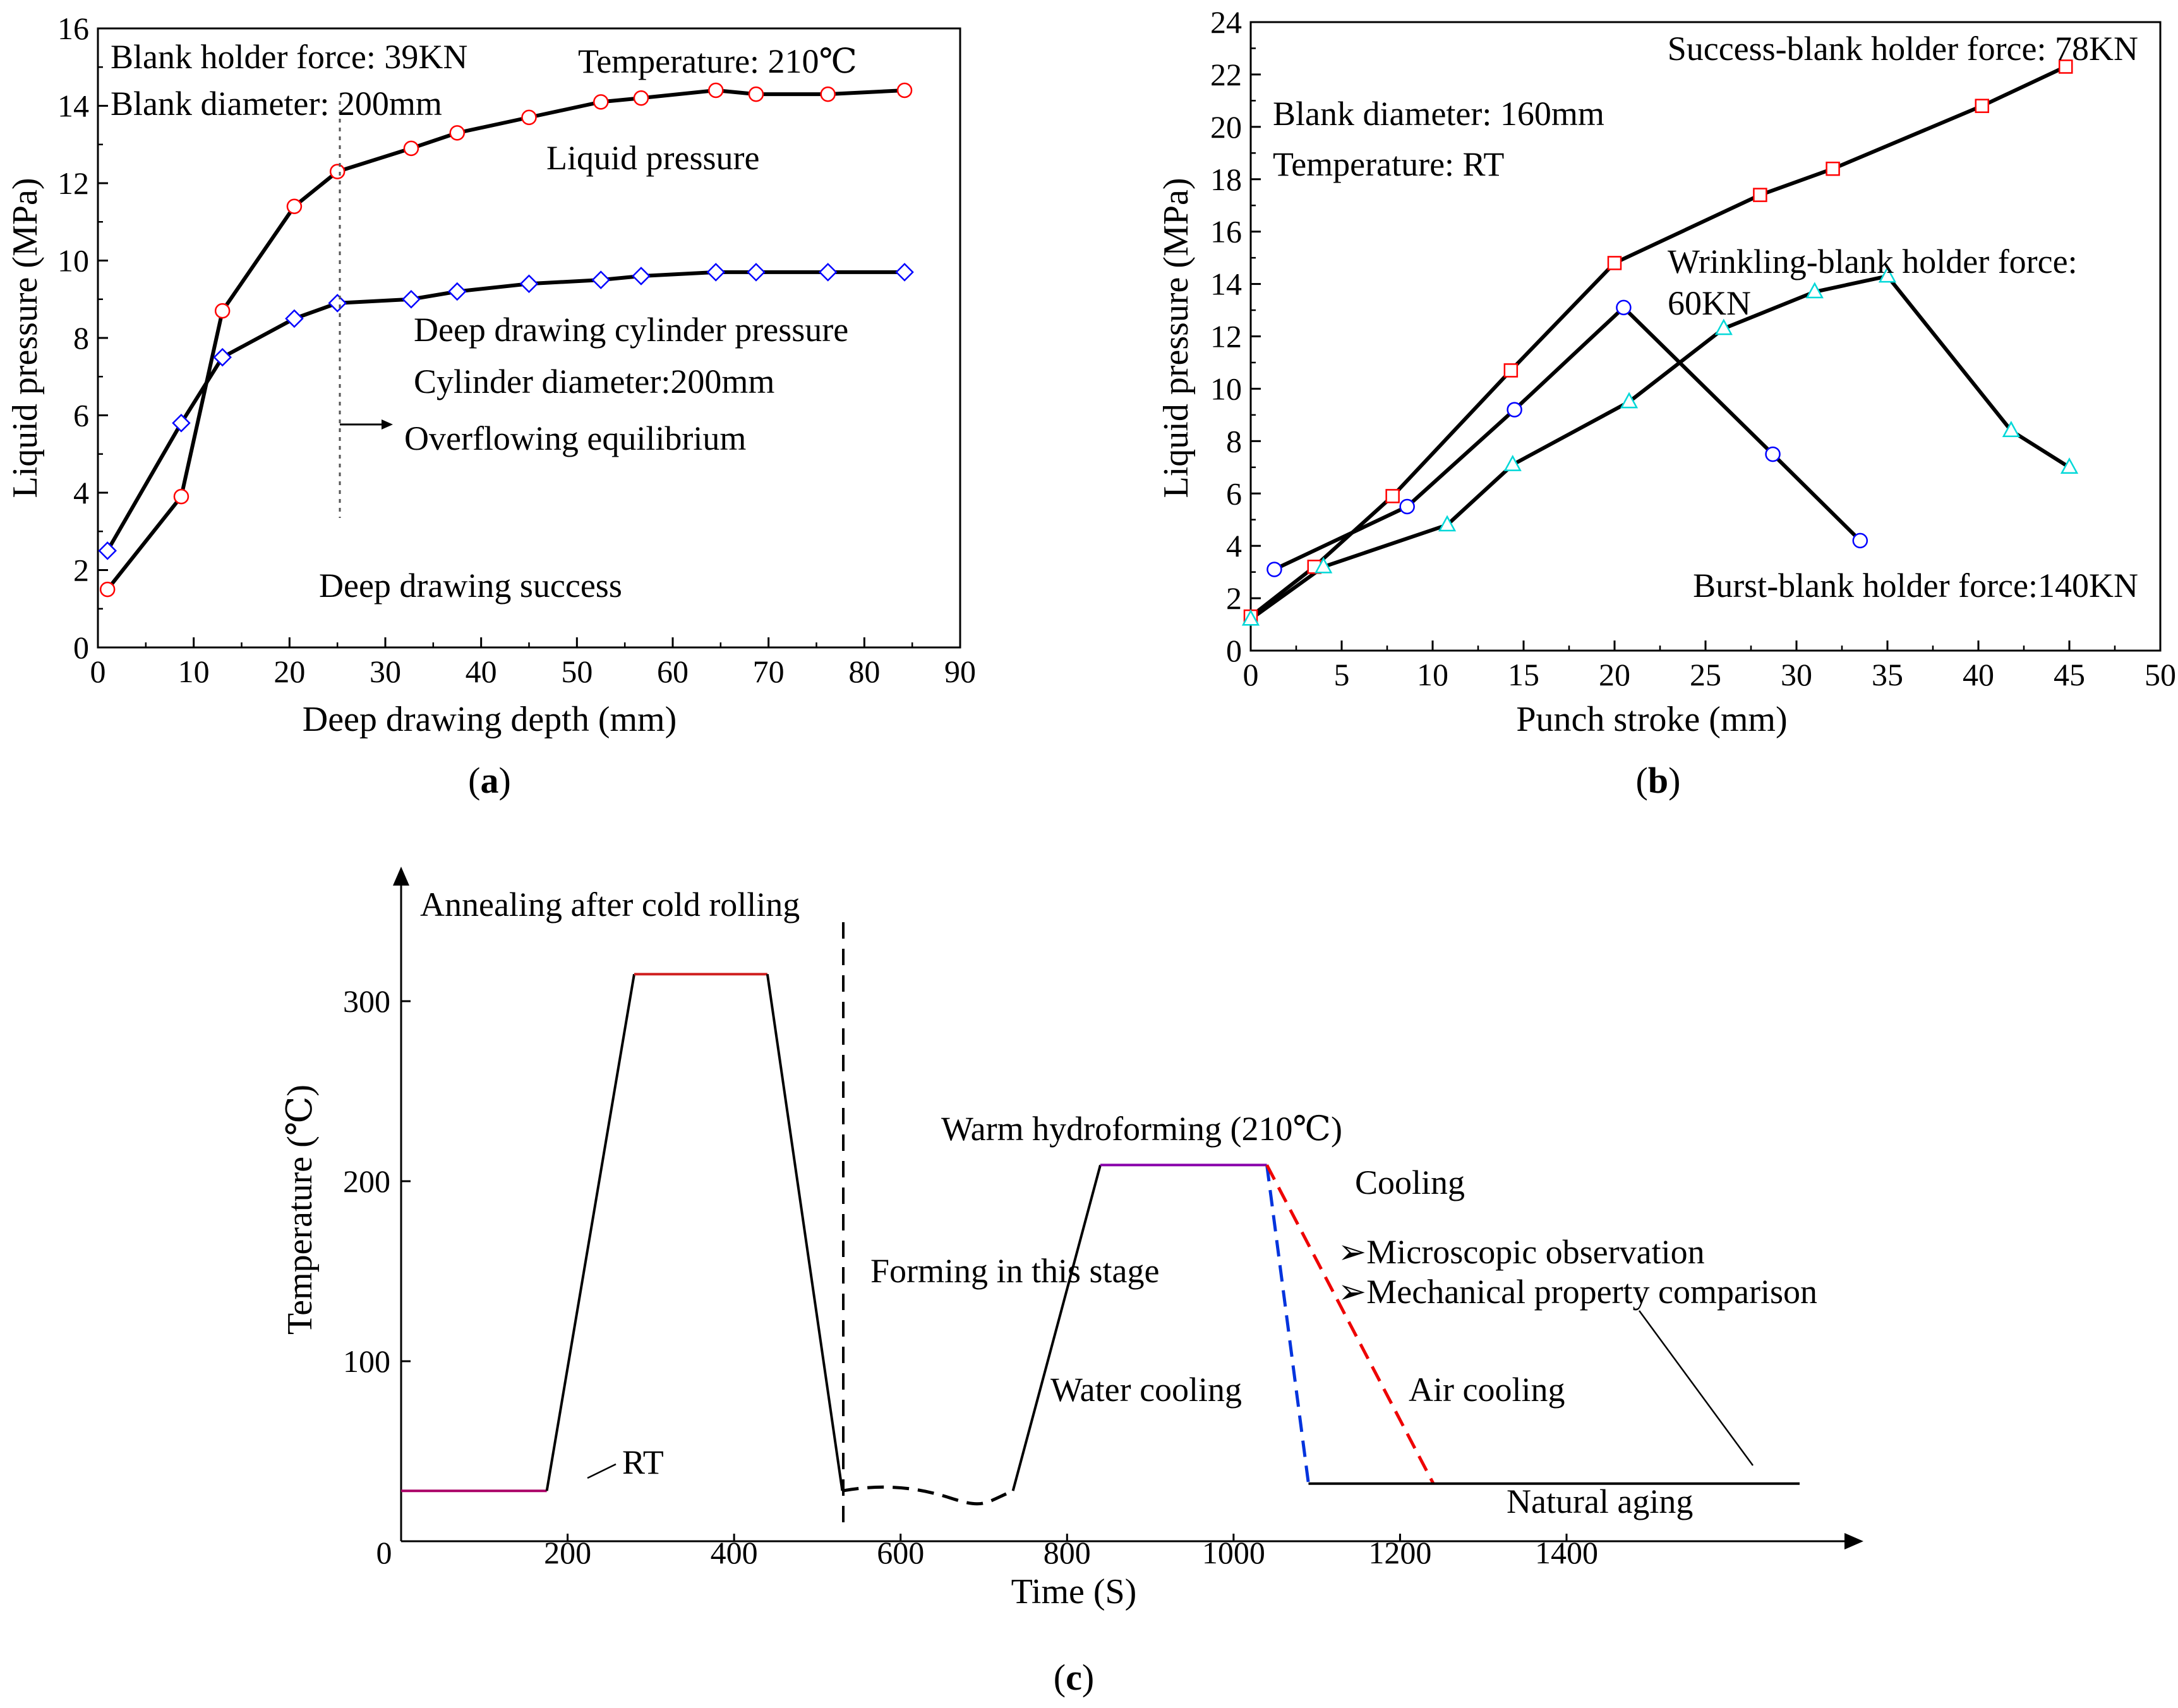  What do you see at coordinates (1658, 780) in the screenshot?
I see `chart-b-panel-label: (b)` at bounding box center [1658, 780].